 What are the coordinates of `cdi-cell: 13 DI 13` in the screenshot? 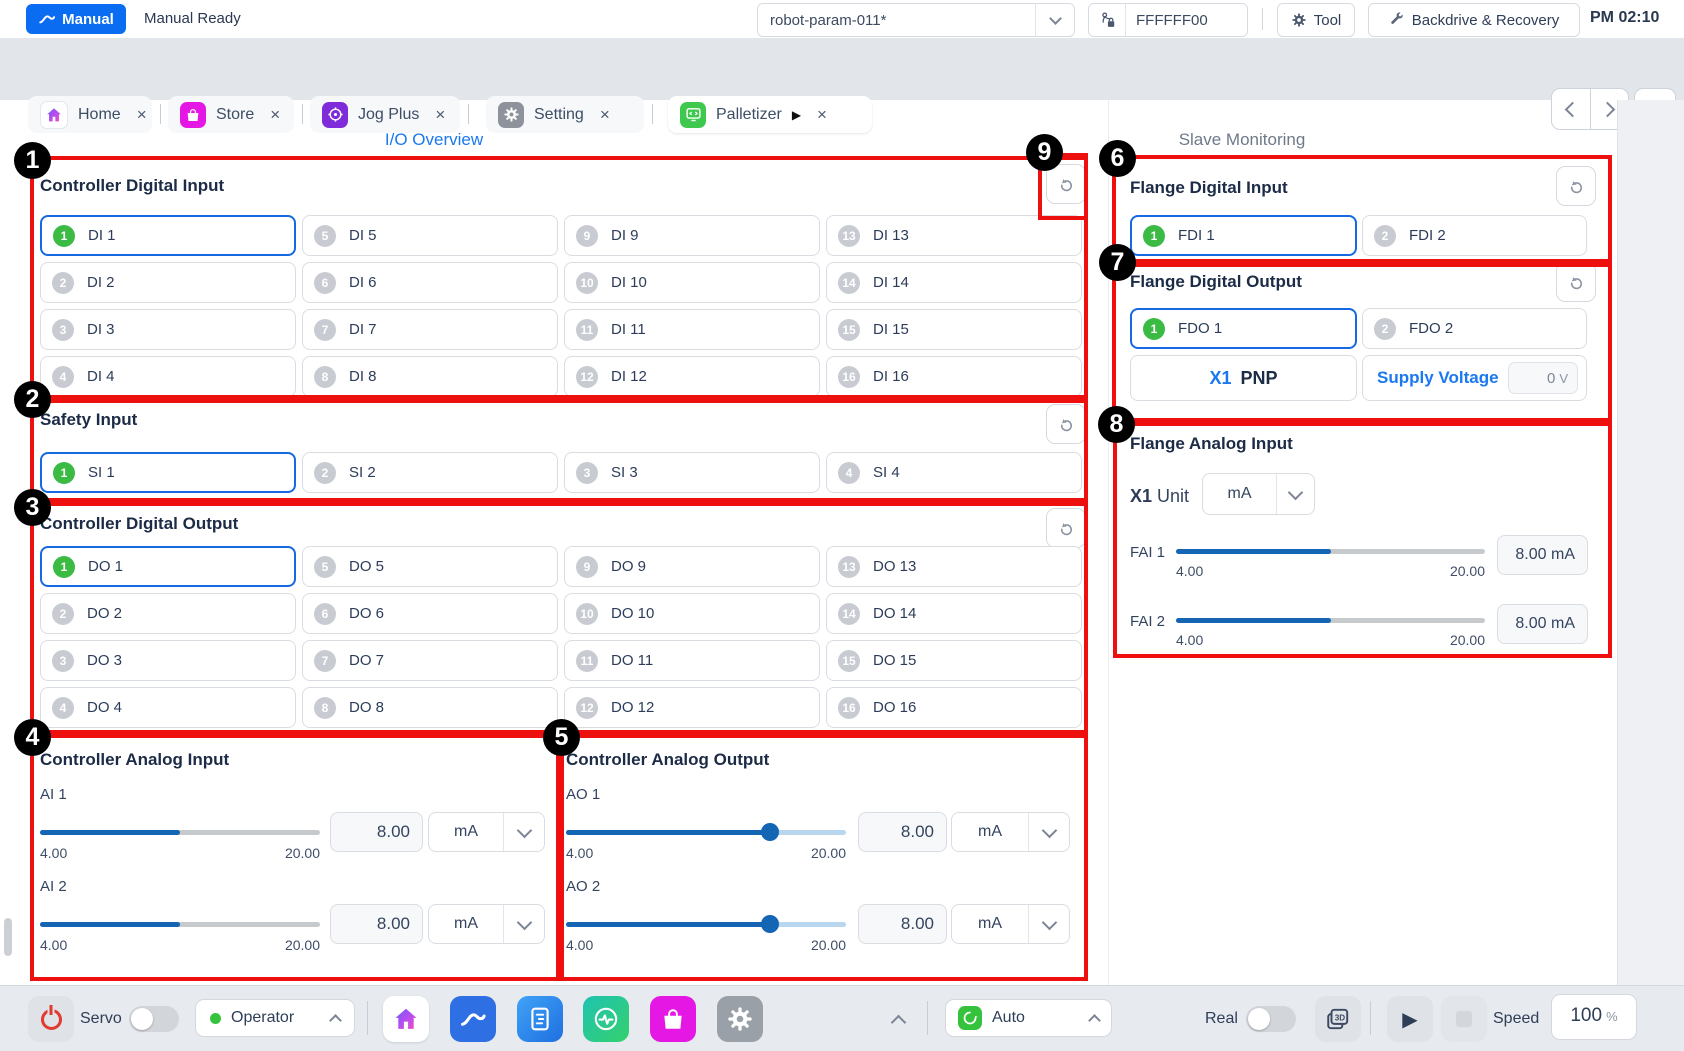 It's located at (954, 235).